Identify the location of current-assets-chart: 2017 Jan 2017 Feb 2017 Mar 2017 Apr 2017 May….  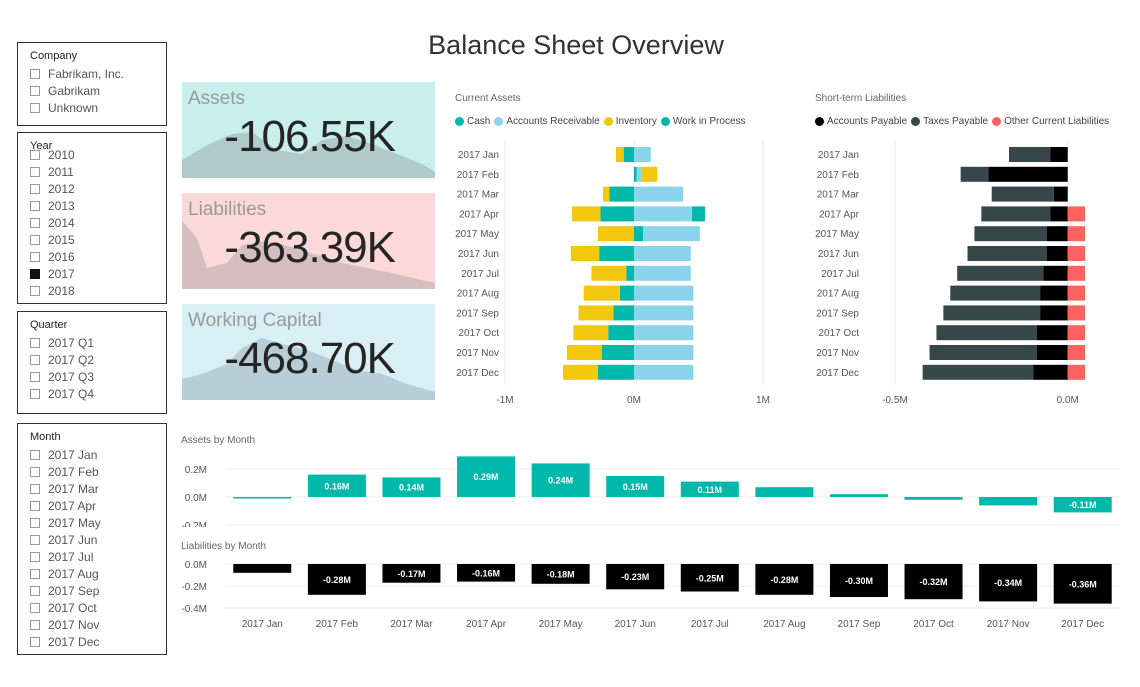
(610, 272).